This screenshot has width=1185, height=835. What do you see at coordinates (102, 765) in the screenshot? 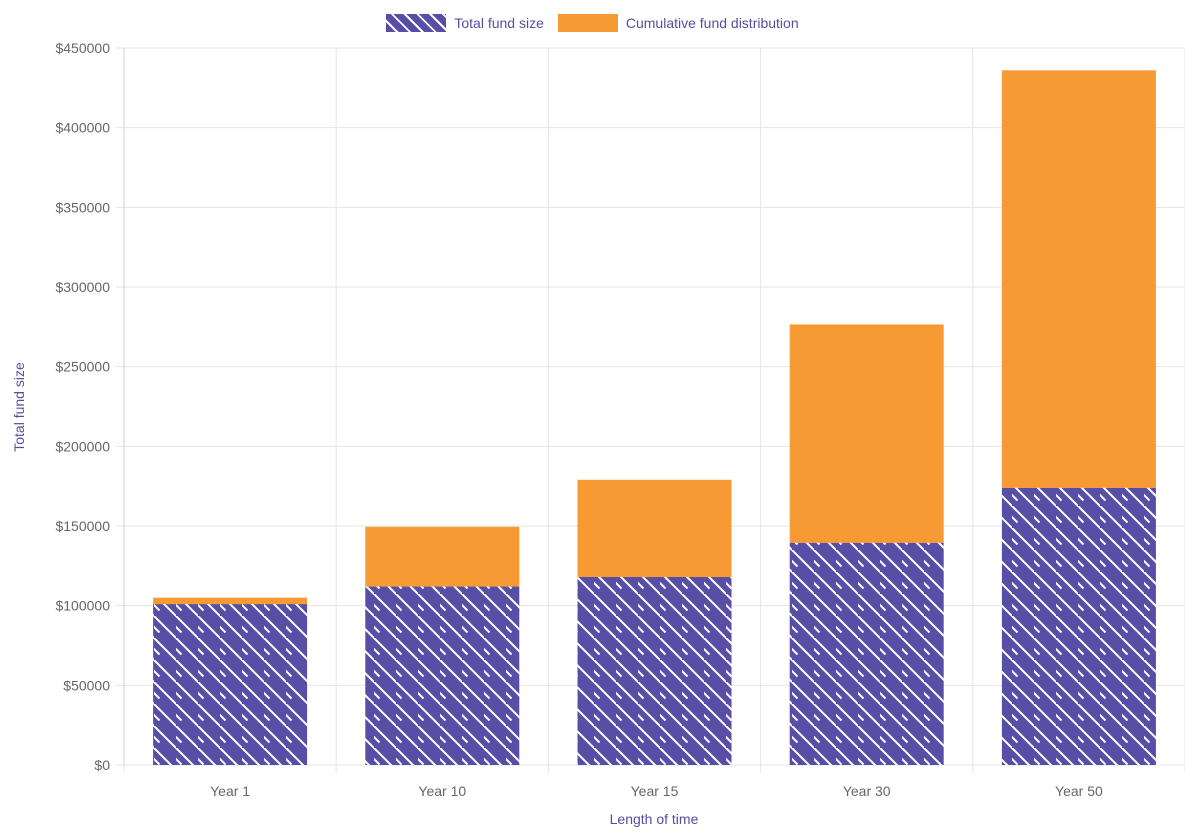
I see `y-tick-label: $0` at bounding box center [102, 765].